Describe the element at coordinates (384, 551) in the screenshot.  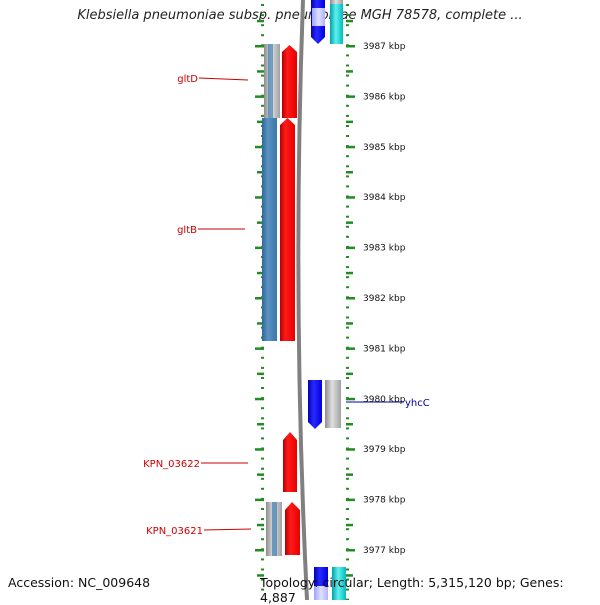
I see `ruler-label: 3977 kbp` at that location.